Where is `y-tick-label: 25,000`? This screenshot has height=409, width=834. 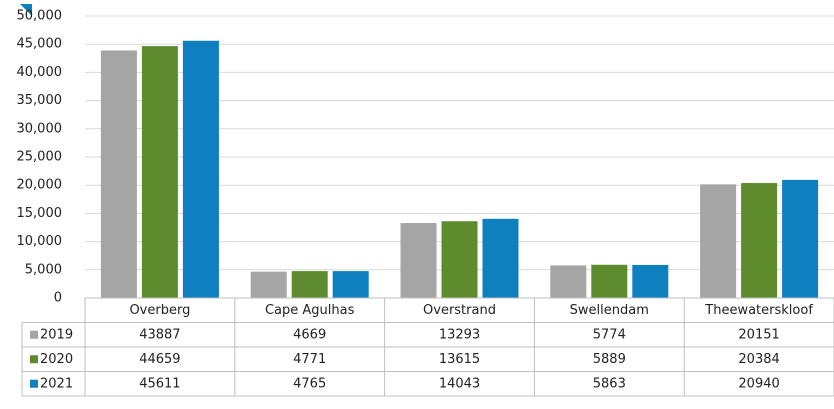 y-tick-label: 25,000 is located at coordinates (40, 157).